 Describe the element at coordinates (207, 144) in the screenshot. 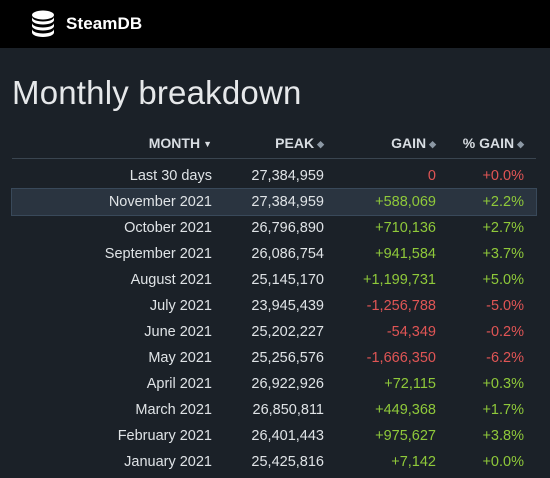

I see `sort-descending-icon: ▼` at that location.